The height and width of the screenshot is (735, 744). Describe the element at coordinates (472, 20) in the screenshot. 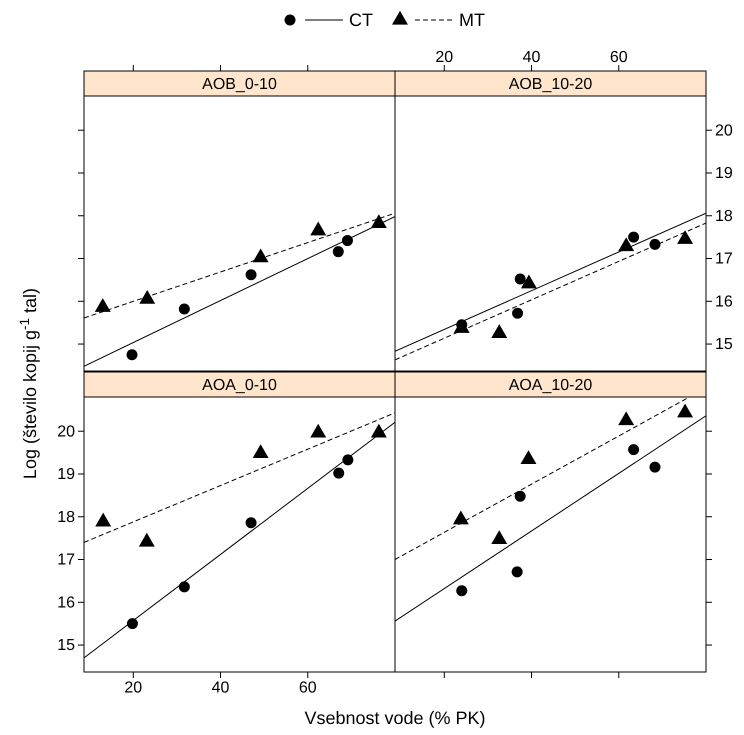

I see `legend-label: MT` at that location.